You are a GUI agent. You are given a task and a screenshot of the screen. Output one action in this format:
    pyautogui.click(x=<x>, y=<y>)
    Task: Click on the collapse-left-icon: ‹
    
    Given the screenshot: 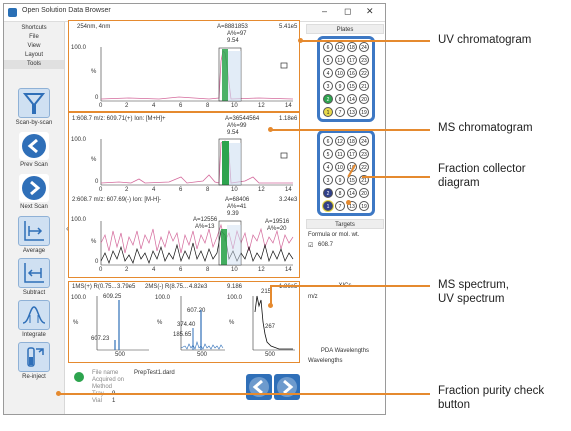 What is the action you would take?
    pyautogui.click(x=67, y=228)
    